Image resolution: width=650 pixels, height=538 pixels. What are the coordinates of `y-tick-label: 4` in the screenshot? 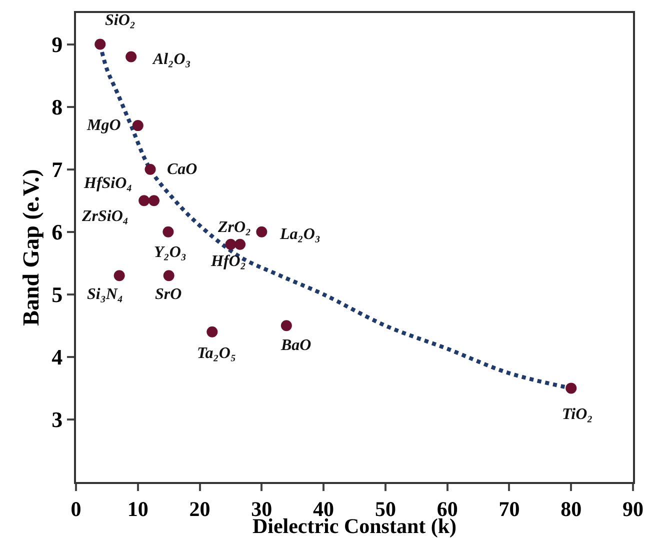 It's located at (57, 357).